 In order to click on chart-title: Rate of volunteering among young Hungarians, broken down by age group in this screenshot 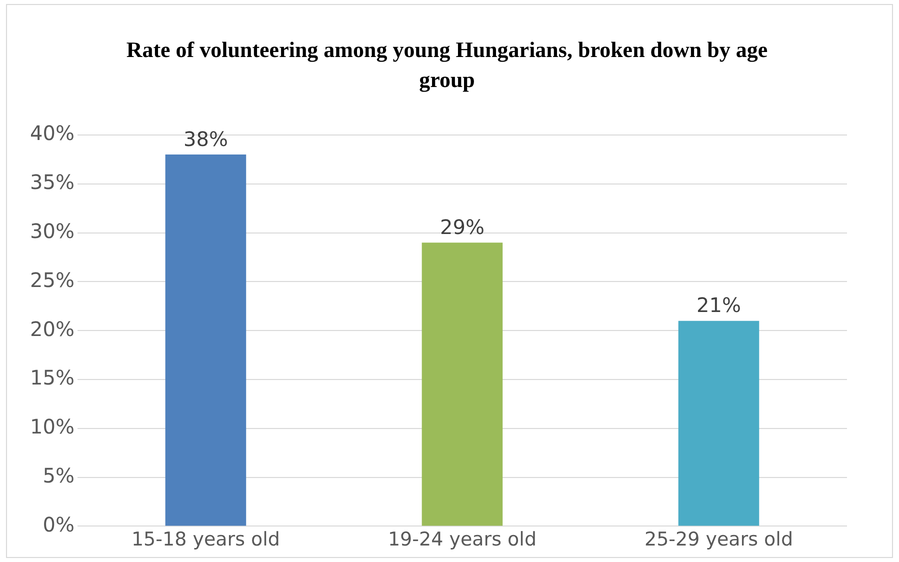, I will do `click(447, 65)`.